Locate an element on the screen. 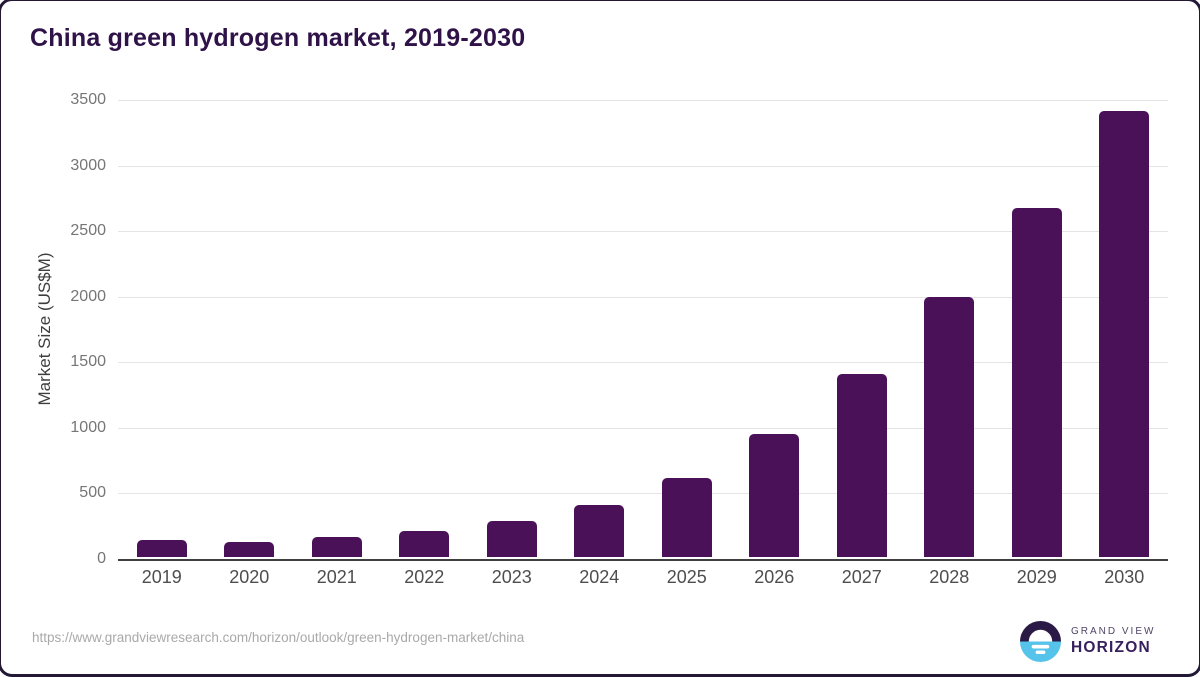 The image size is (1200, 677). brand-logo: GRAND VIEW HORIZON is located at coordinates (1087, 641).